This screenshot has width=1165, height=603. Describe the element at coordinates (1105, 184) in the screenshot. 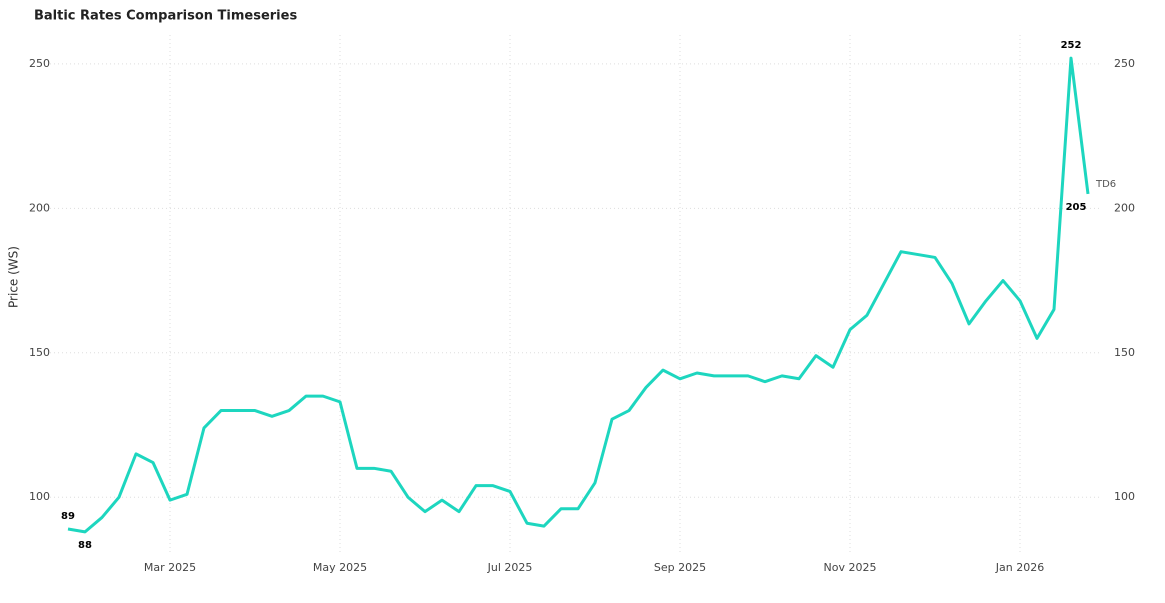

I see `series-label: TD6` at that location.